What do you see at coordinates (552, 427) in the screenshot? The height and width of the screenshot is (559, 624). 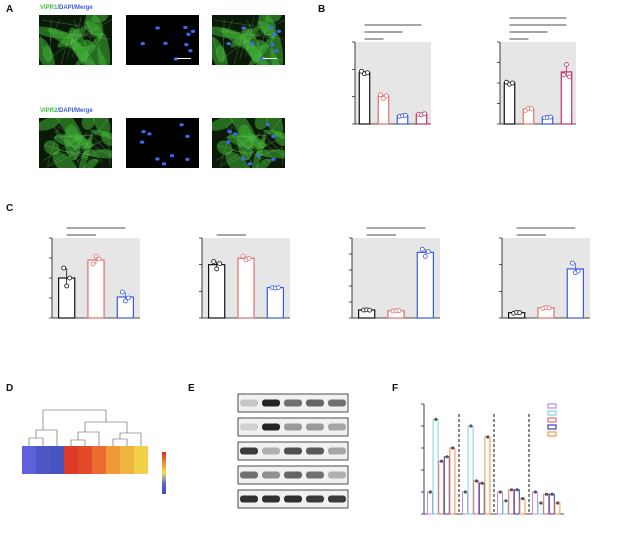 I see `legend-swatch` at bounding box center [552, 427].